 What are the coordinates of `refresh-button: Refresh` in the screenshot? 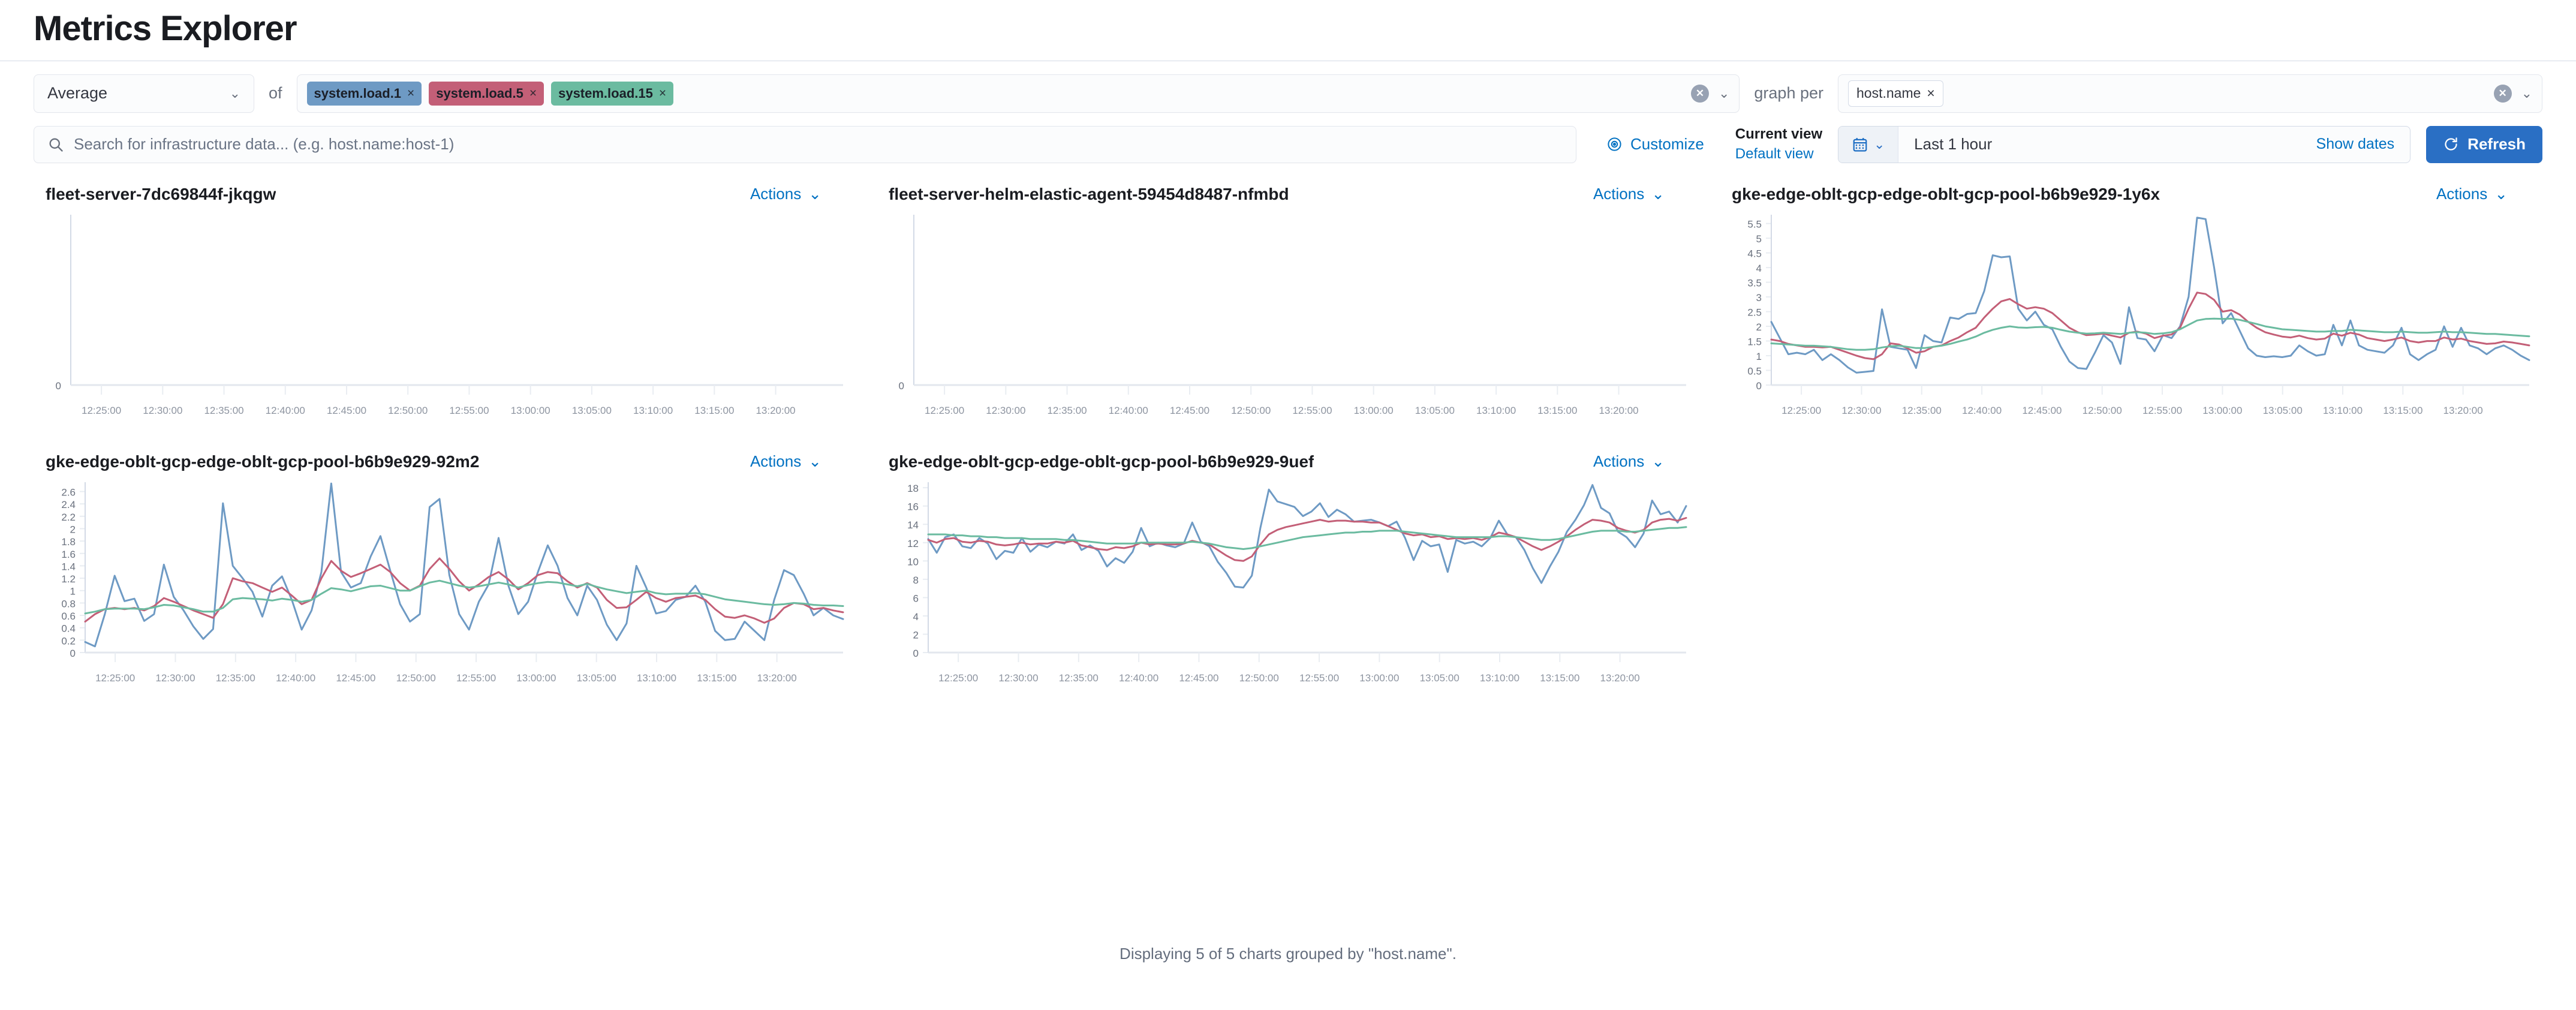 It's located at (2484, 144).